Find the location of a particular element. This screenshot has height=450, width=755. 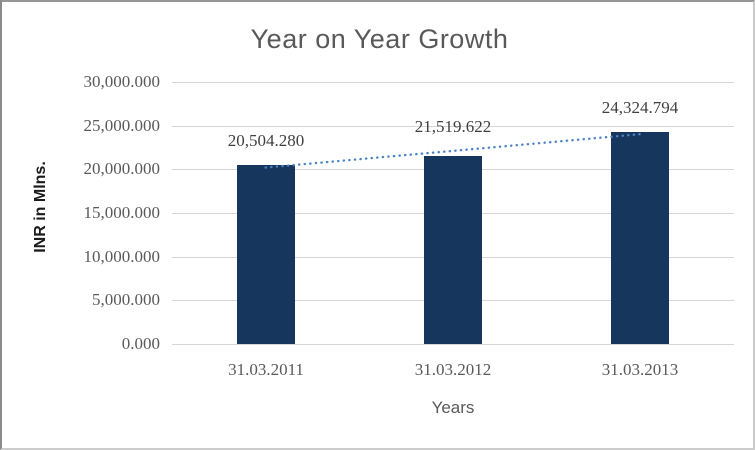

y-tick-label: 15,000.000 is located at coordinates (122, 212).